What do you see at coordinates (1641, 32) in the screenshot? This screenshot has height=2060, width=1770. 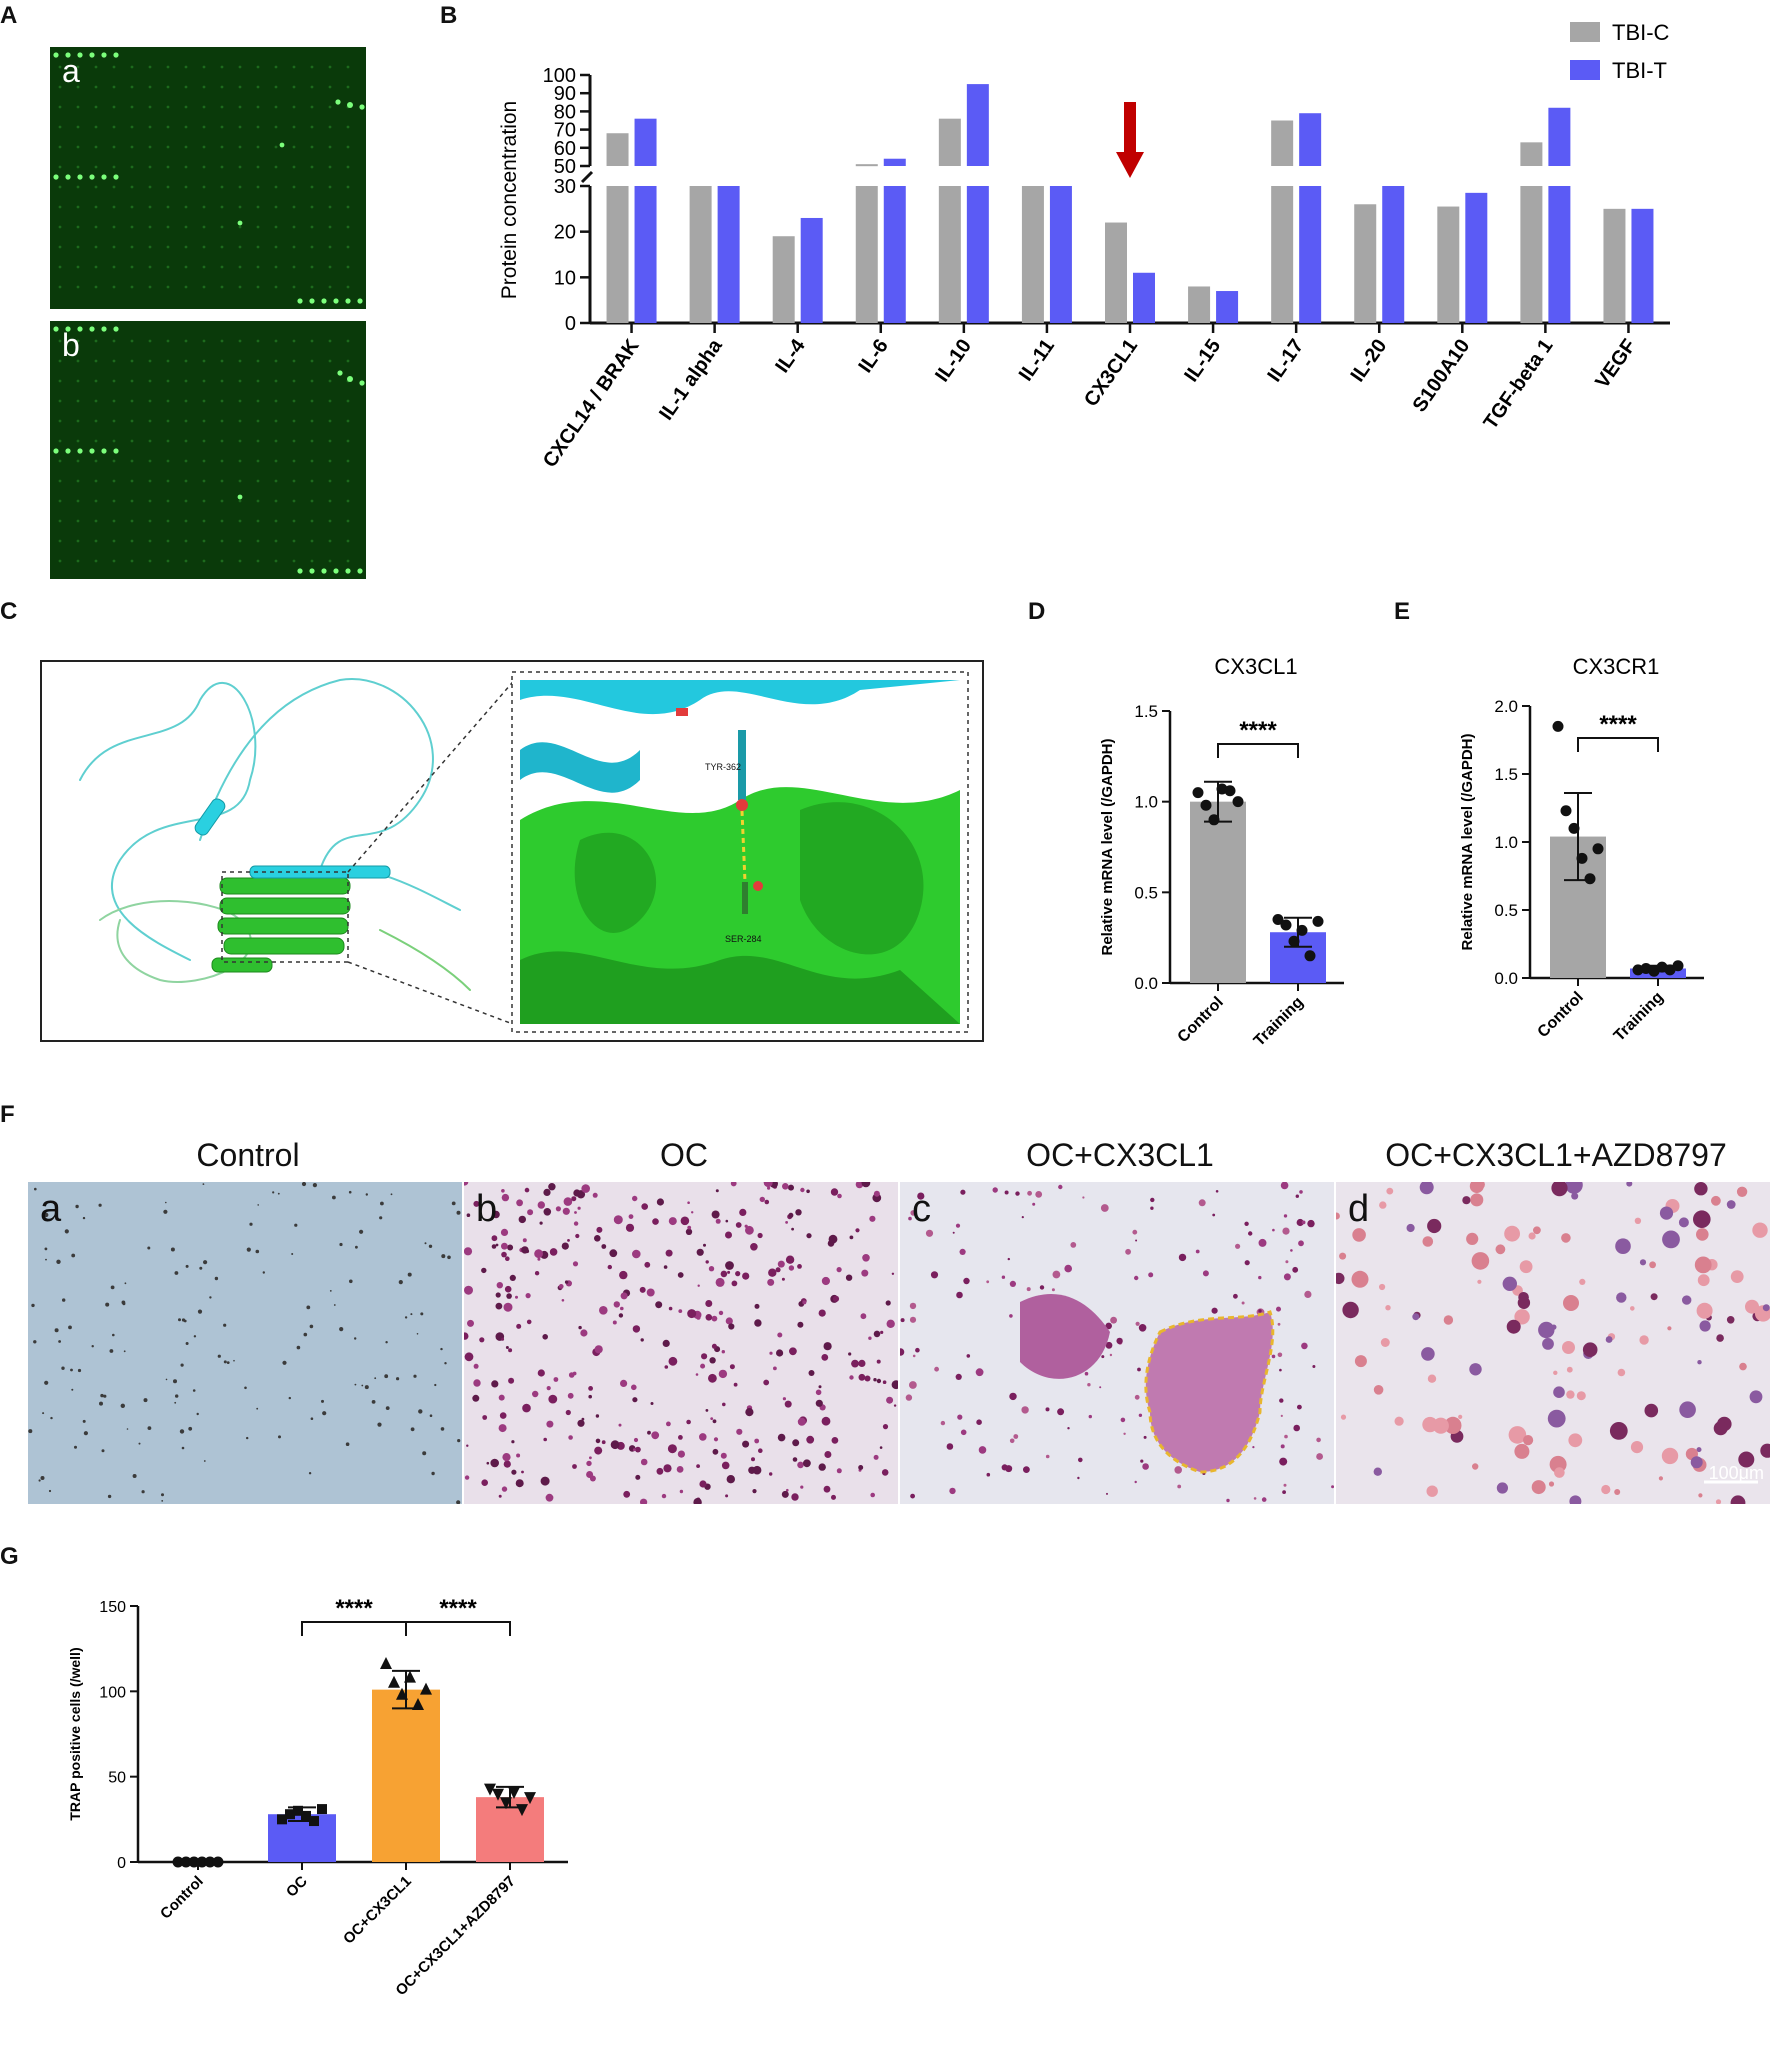 I see `b-legend-label: TBI-C` at bounding box center [1641, 32].